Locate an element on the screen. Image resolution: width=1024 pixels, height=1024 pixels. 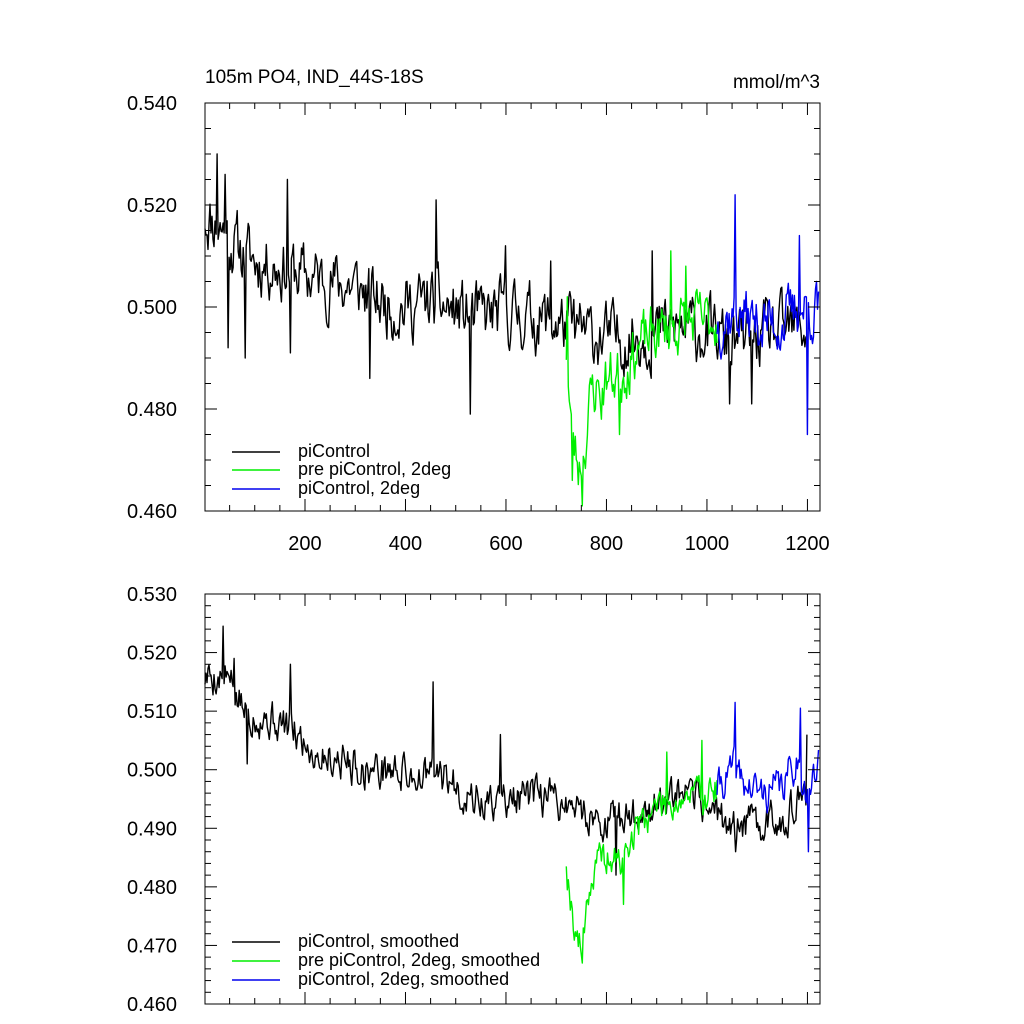
bottom-y-tick-label: 0.500 is located at coordinates (152, 771).